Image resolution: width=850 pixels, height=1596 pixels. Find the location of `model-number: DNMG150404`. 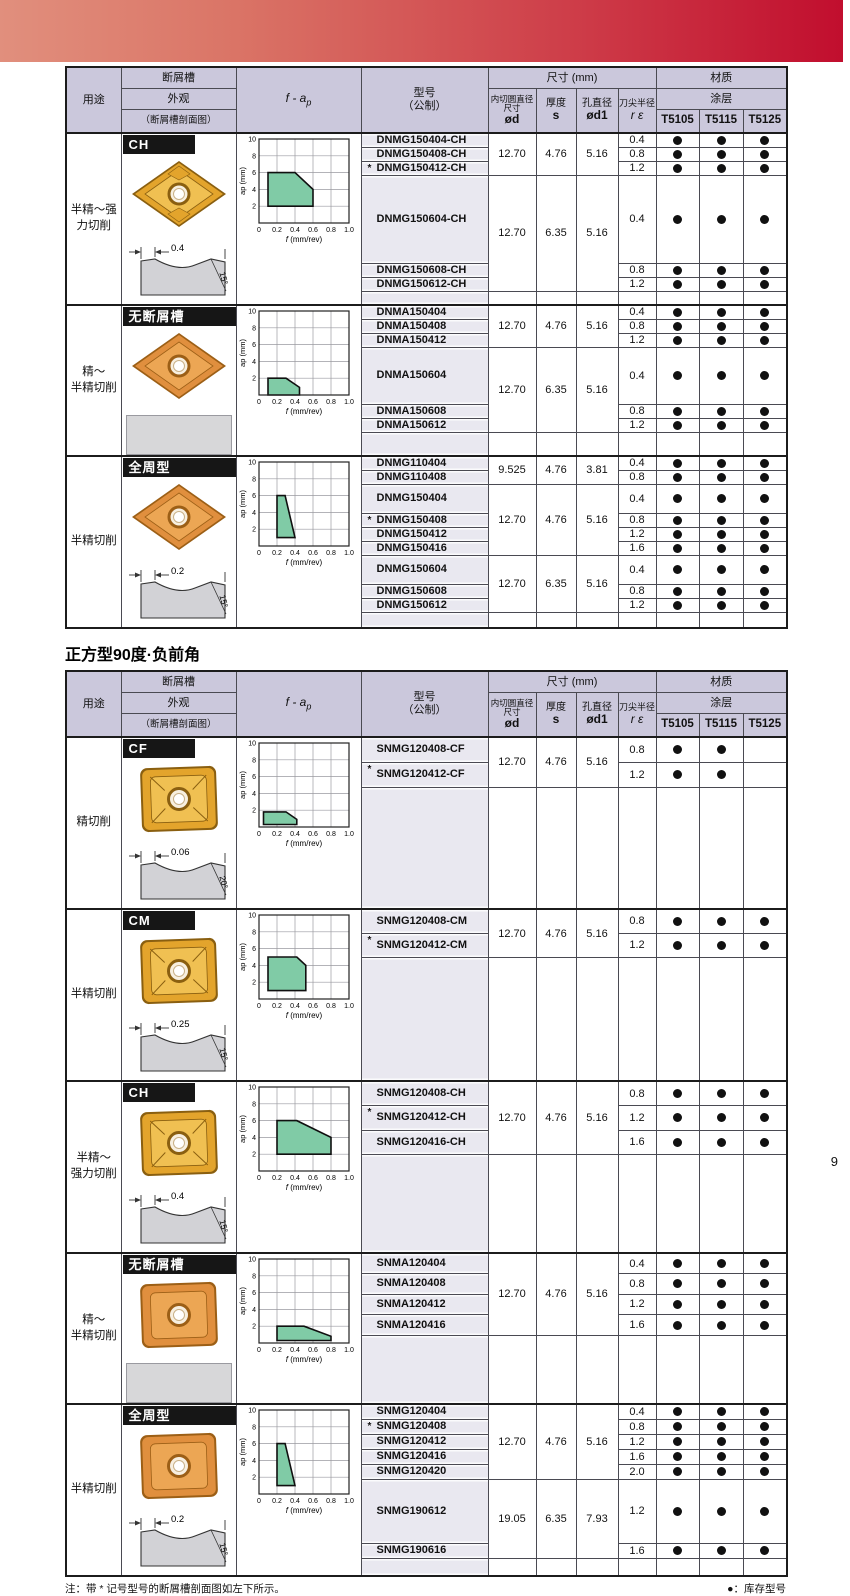

model-number: DNMG150404 is located at coordinates (411, 498).